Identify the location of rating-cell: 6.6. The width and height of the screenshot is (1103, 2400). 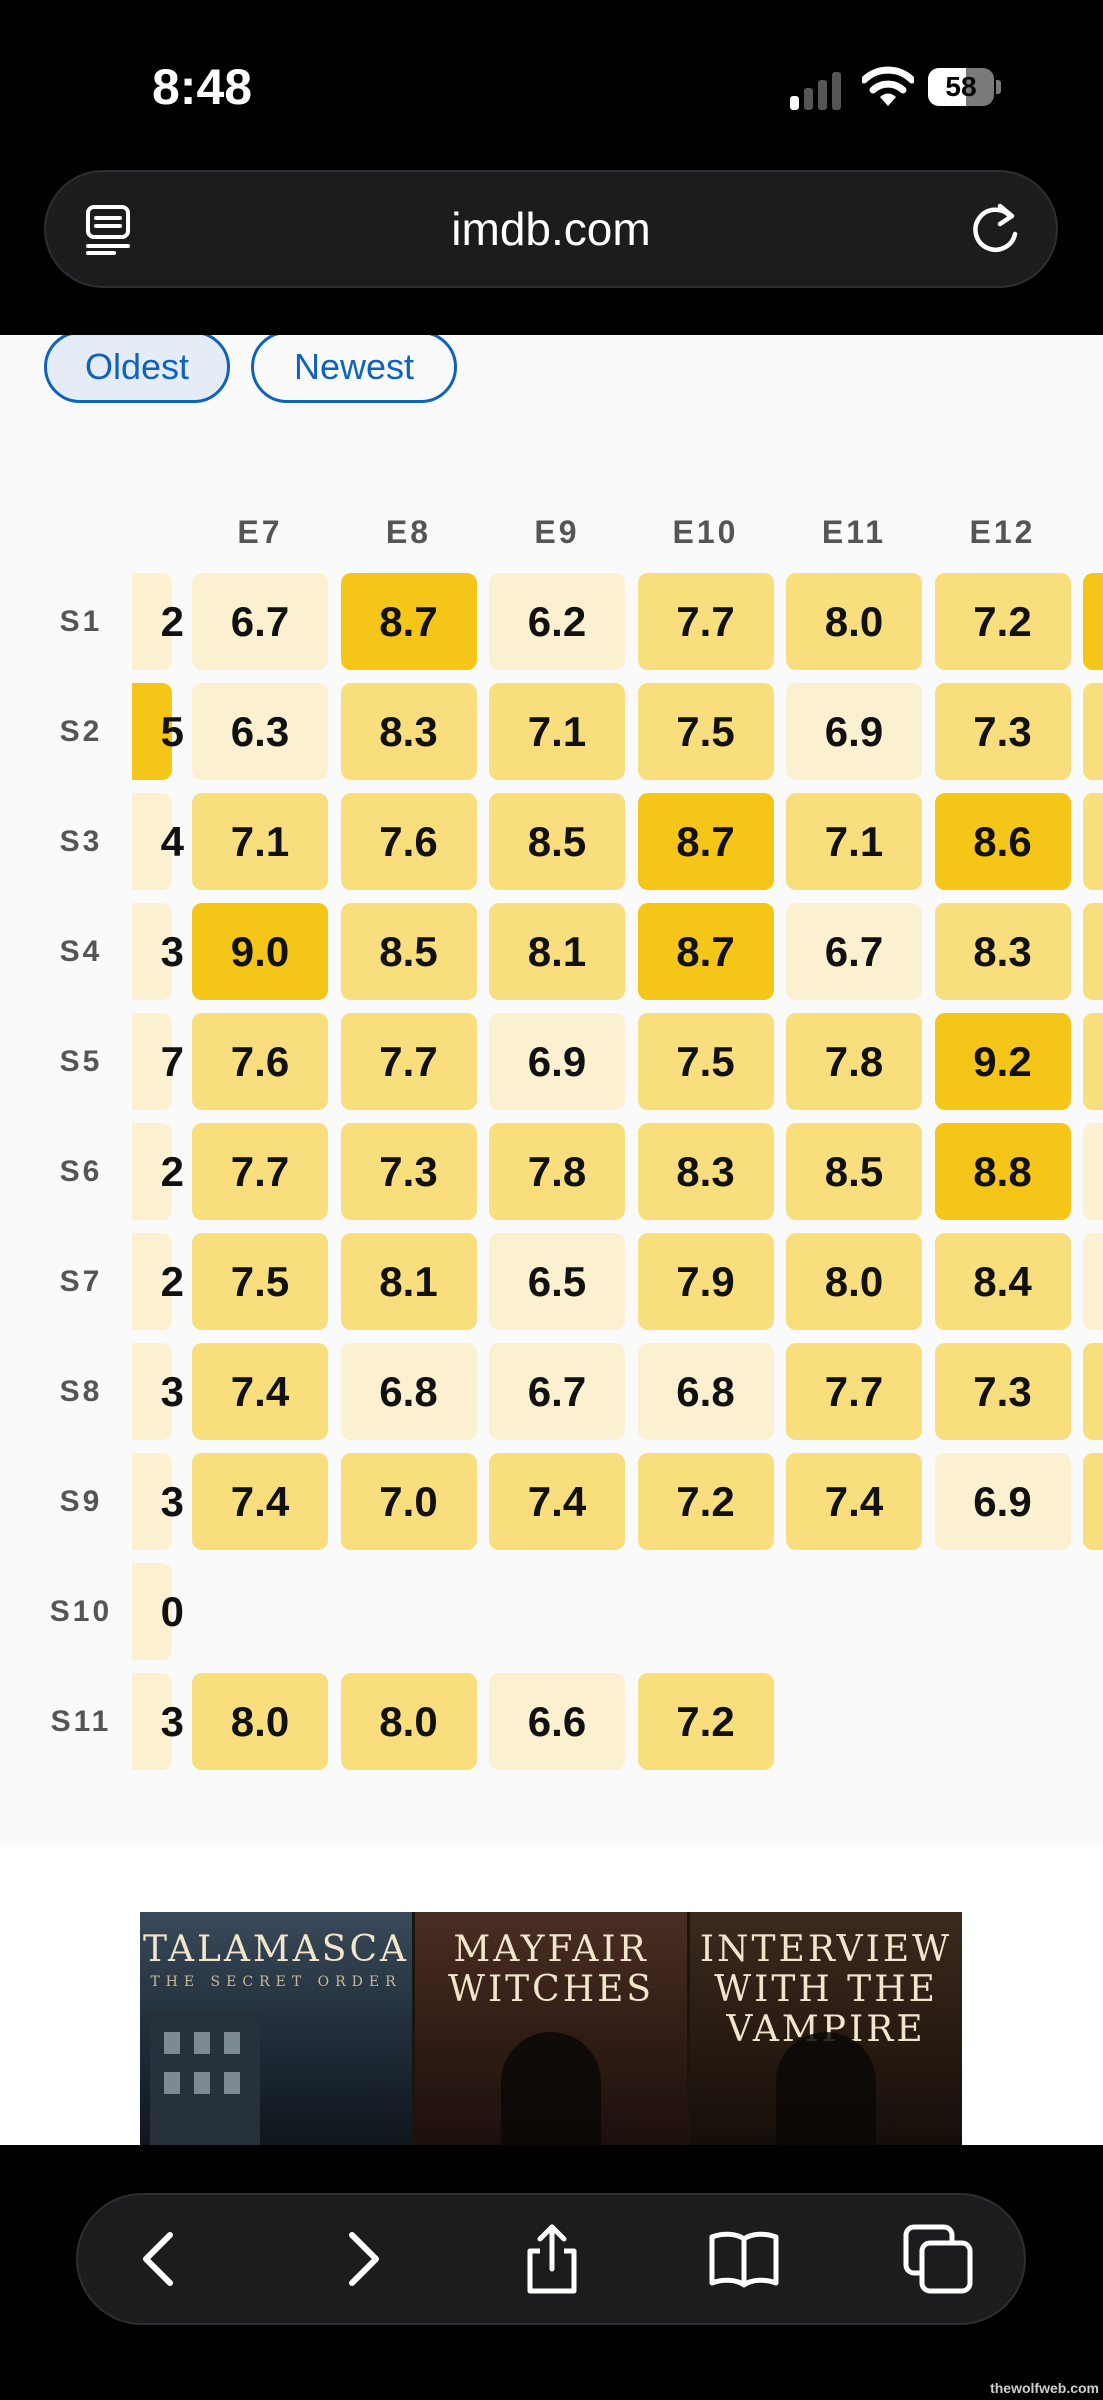
(557, 1721).